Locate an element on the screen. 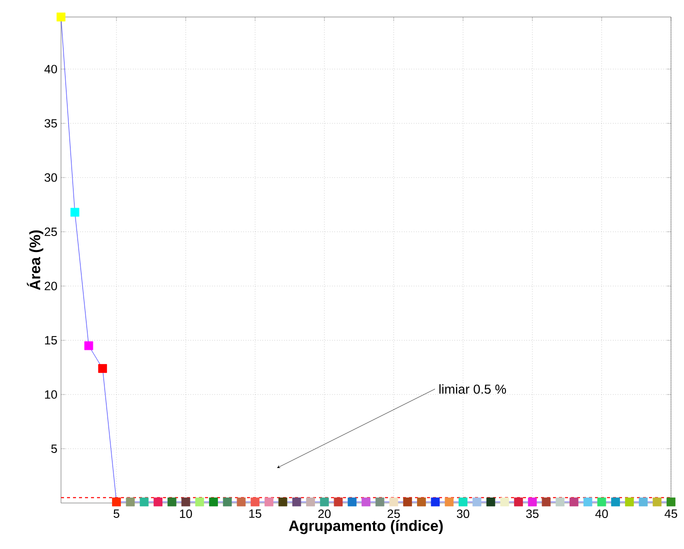 Image resolution: width=684 pixels, height=549 pixels. y-tick-label: 25 is located at coordinates (50, 232).